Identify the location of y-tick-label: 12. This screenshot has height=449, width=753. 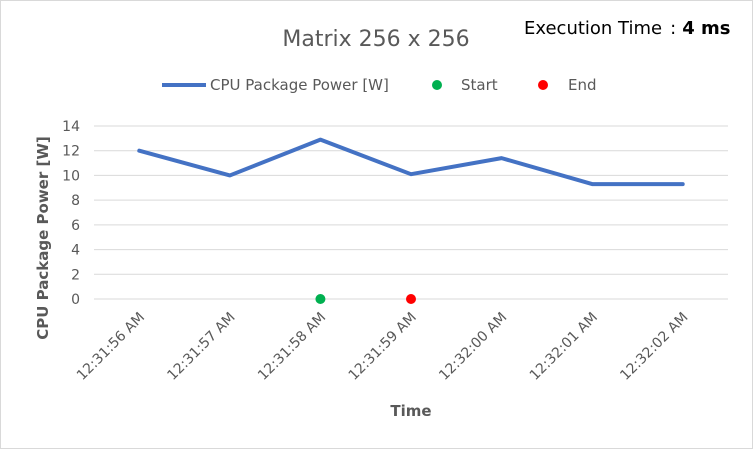
(71, 152).